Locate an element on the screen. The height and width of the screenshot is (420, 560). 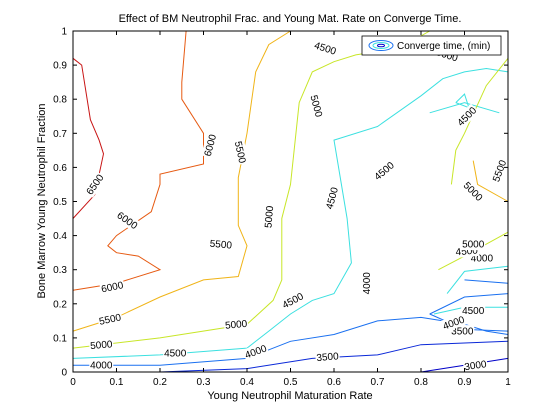
x-tick-label: 0.7 is located at coordinates (378, 382).